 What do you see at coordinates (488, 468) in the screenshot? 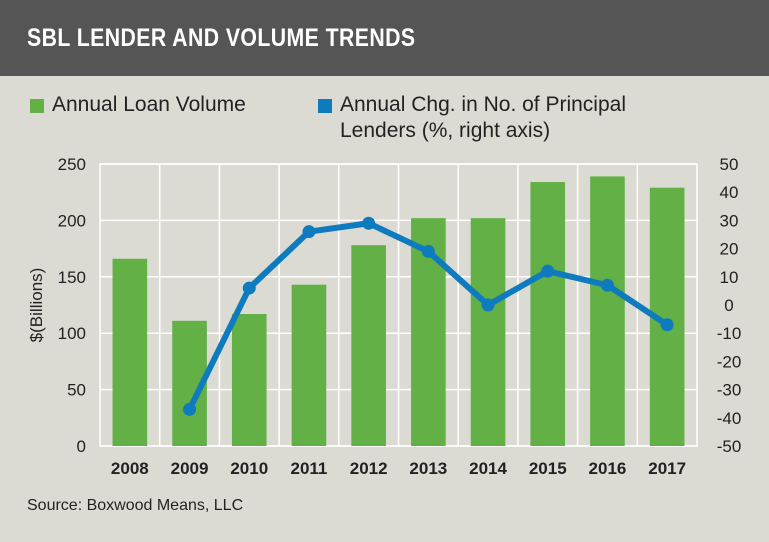
I see `x-tick-label: 2014` at bounding box center [488, 468].